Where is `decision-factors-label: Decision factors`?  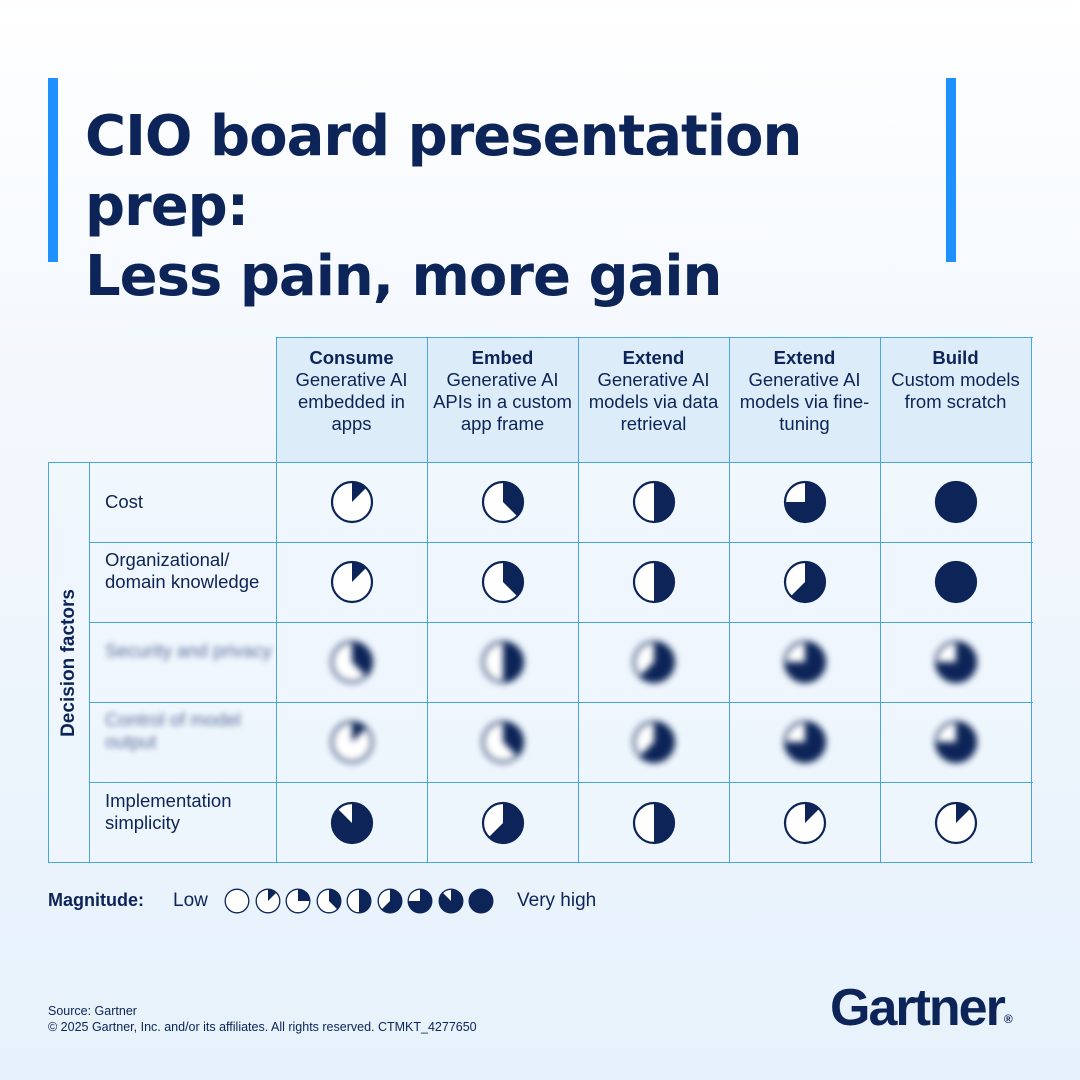 decision-factors-label: Decision factors is located at coordinates (68, 662).